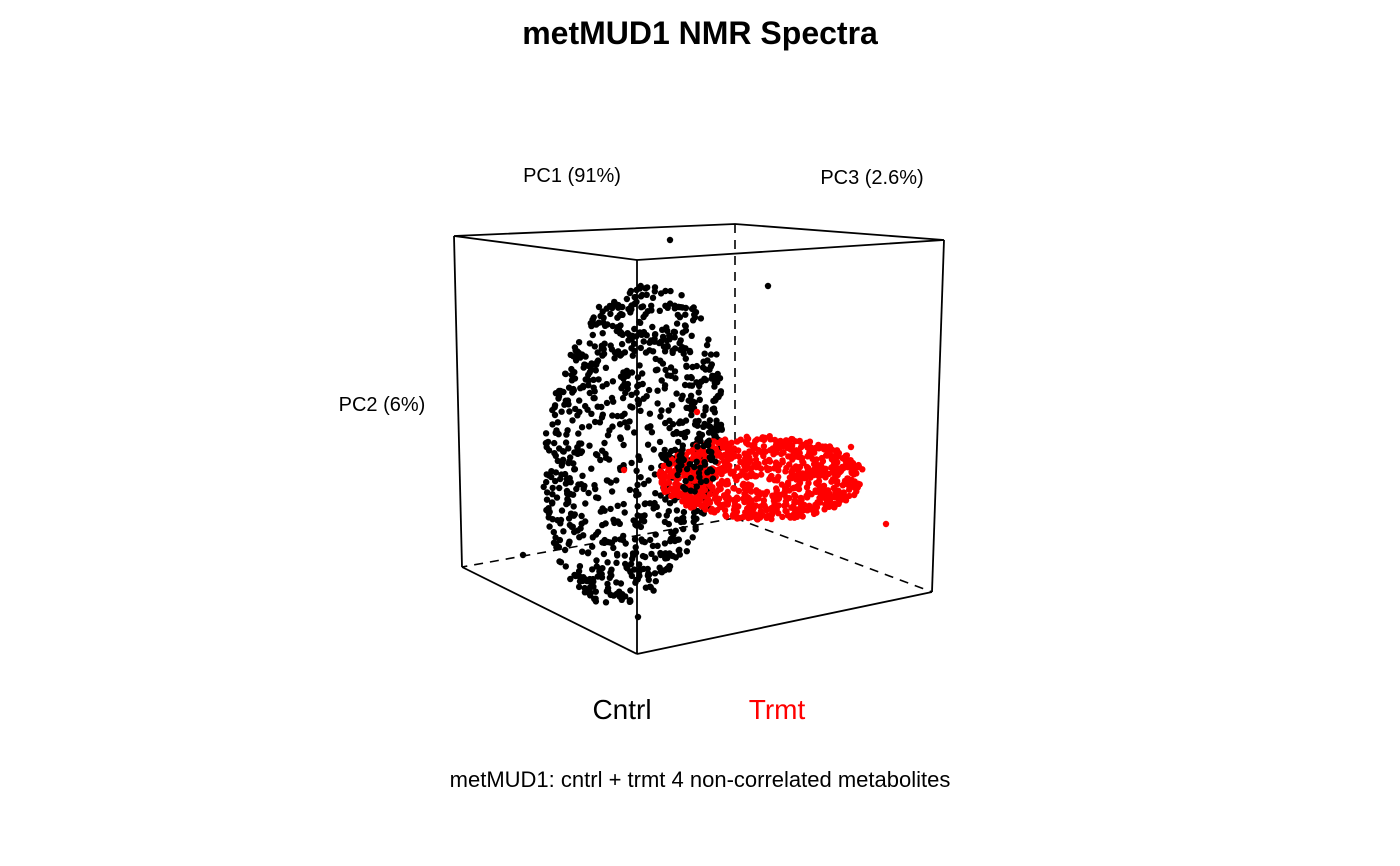  What do you see at coordinates (700, 33) in the screenshot?
I see `chart-title: metMUD1 NMR Spectra` at bounding box center [700, 33].